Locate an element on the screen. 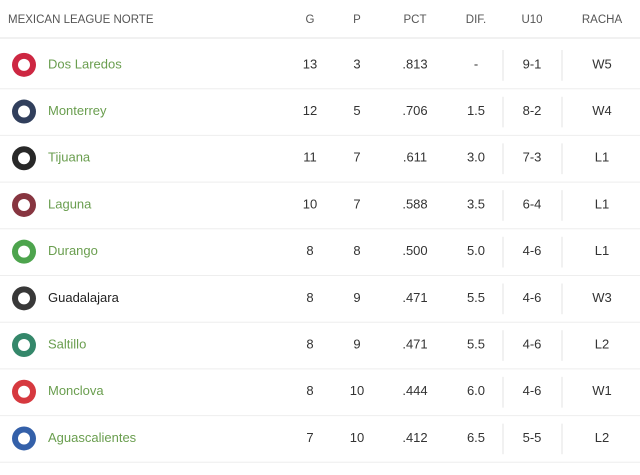  team-name: Saltillo is located at coordinates (67, 343).